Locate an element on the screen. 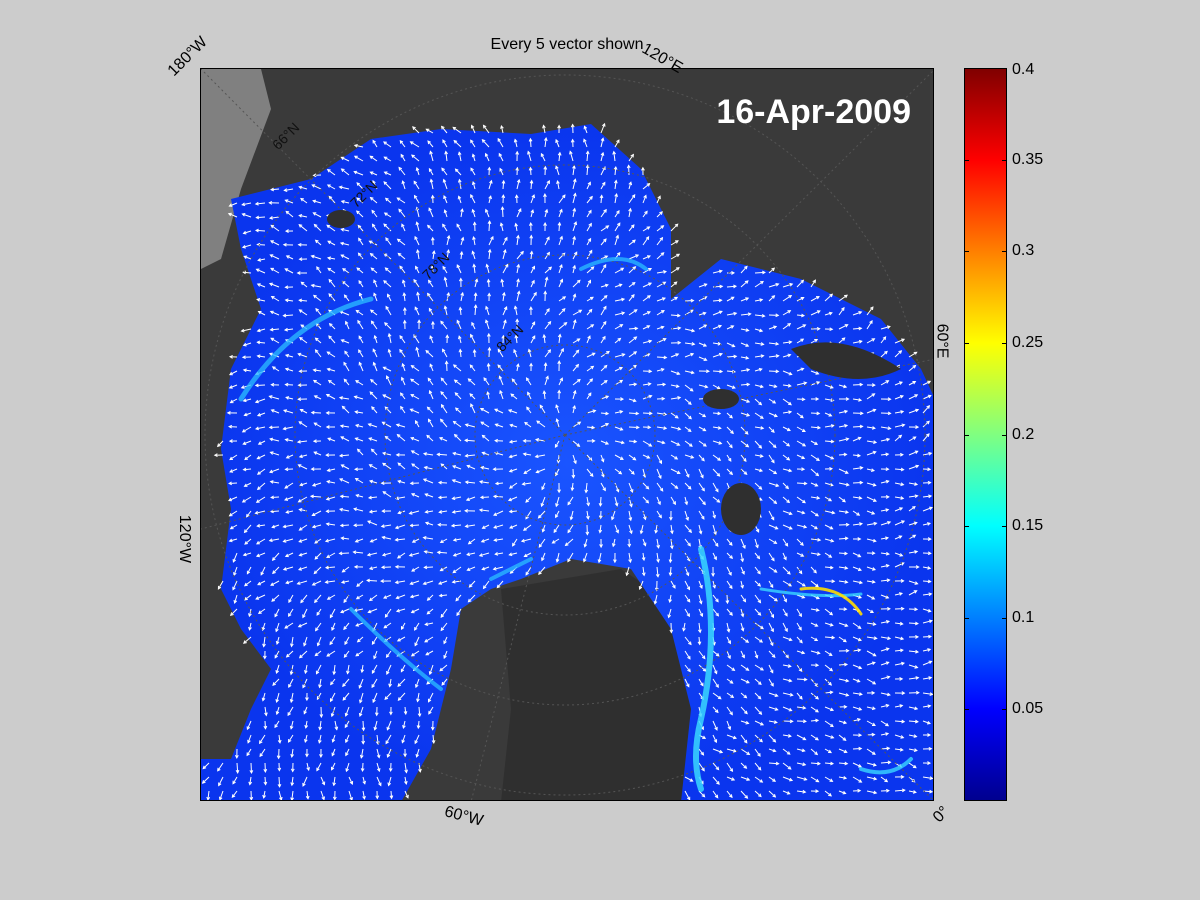  colorbar-tick-label: 0.4 is located at coordinates (1023, 69).